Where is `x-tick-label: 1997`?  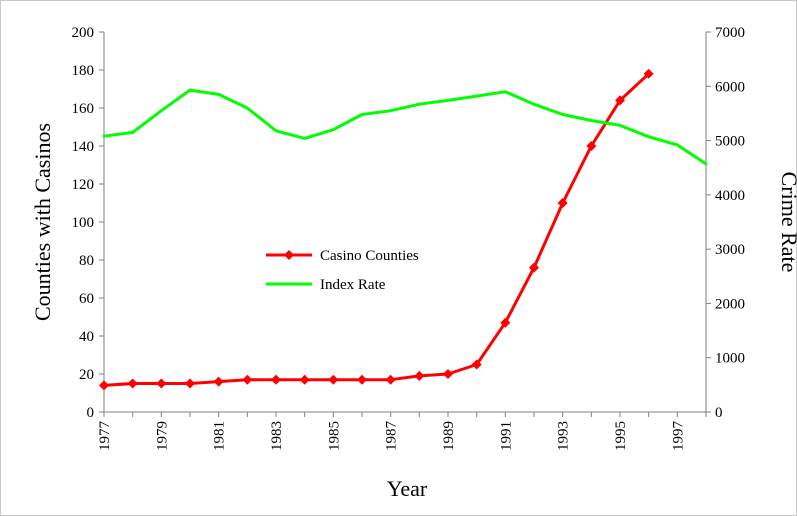 x-tick-label: 1997 is located at coordinates (678, 436).